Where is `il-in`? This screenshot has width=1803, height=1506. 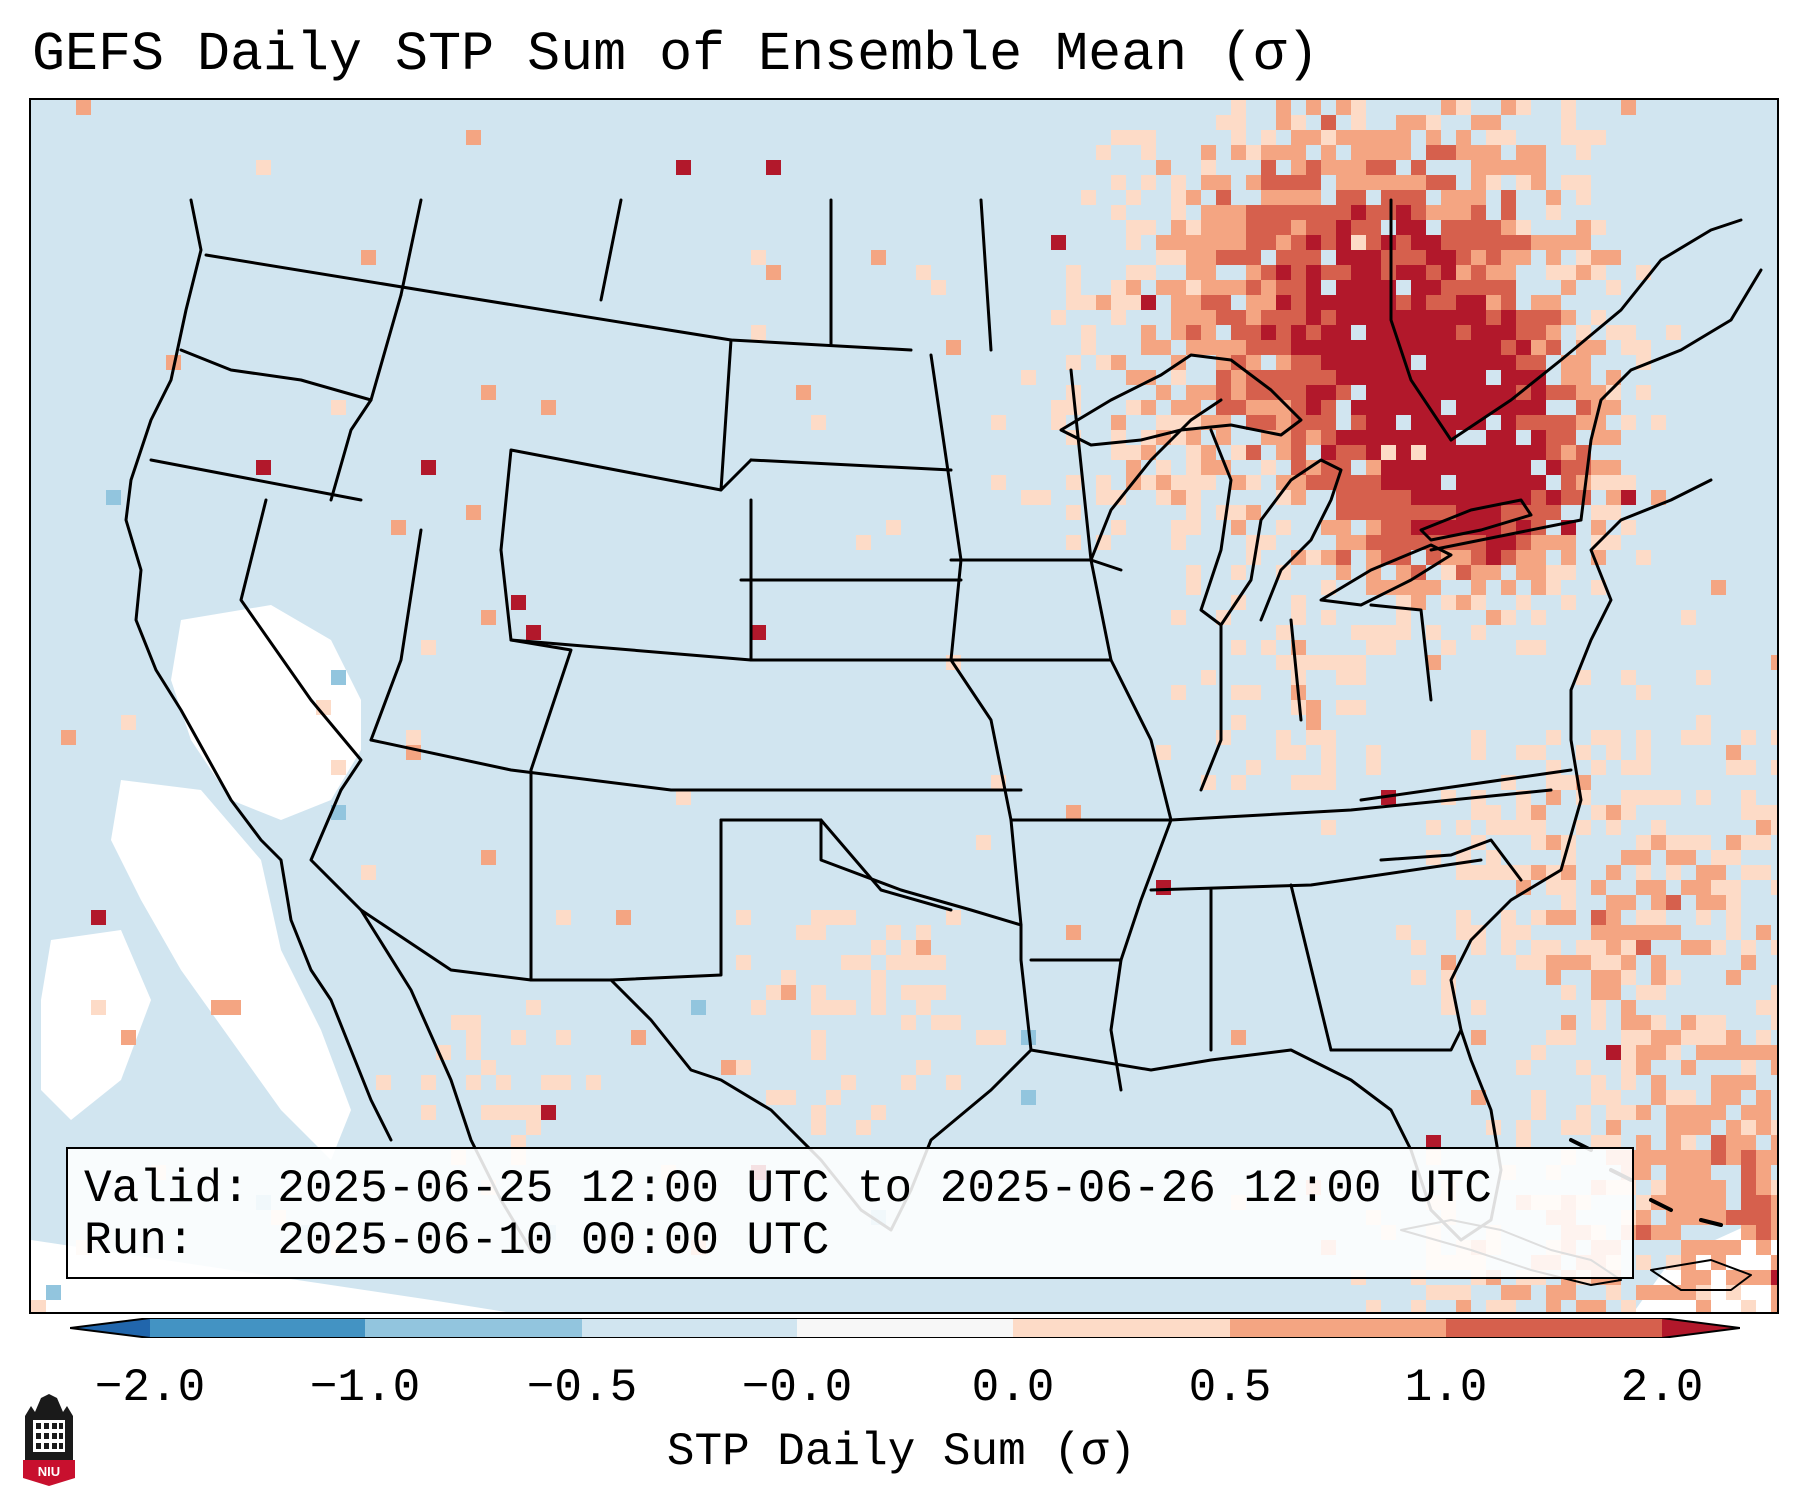 il-in is located at coordinates (1211, 707).